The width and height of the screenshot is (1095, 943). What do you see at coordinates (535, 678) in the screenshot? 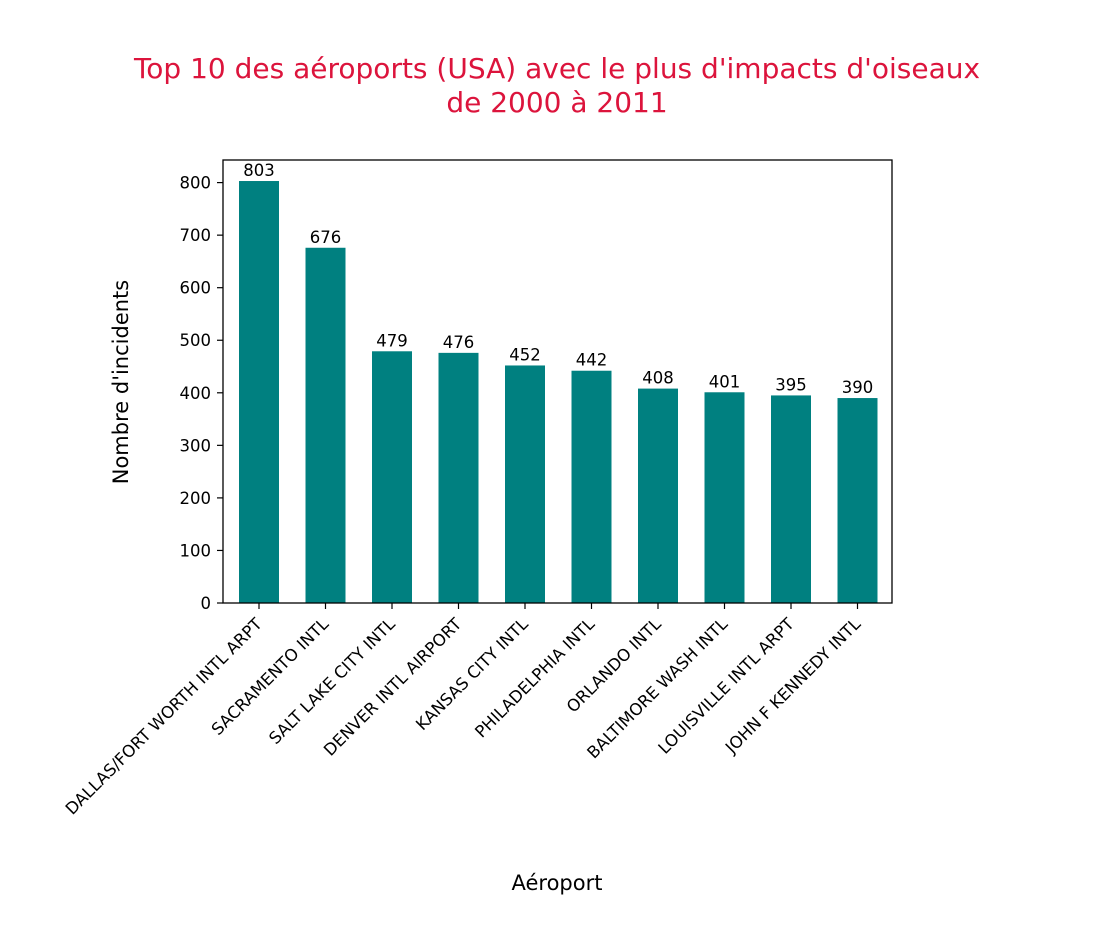
I see `x-tick-label: PHILADELPHIA INTL` at bounding box center [535, 678].